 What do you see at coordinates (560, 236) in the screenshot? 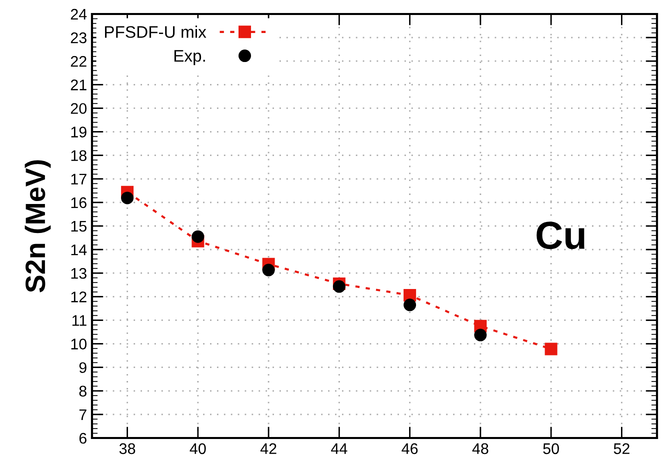
I see `annotation: Cu` at bounding box center [560, 236].